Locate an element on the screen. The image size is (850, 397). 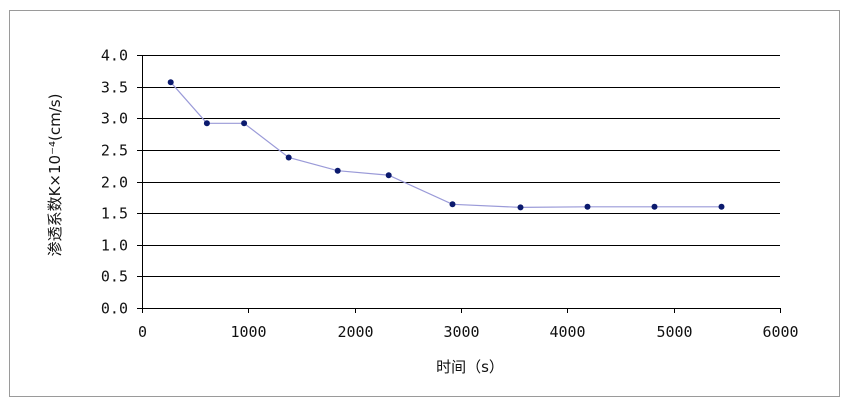
x-tick-label: 3000 is located at coordinates (461, 332).